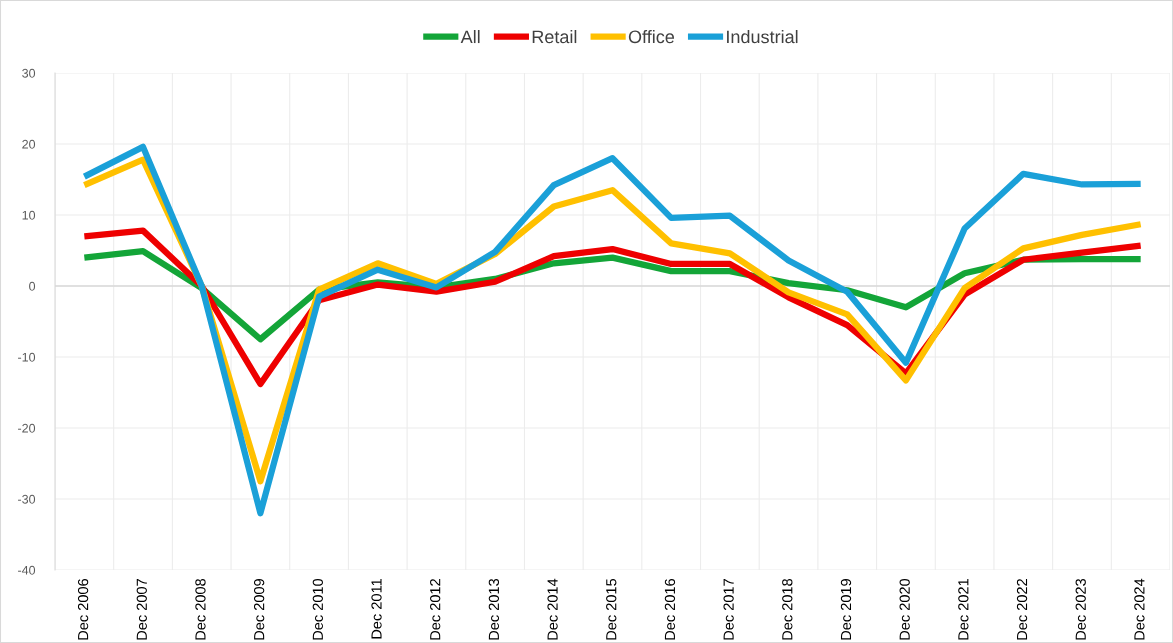 This screenshot has height=643, width=1173. What do you see at coordinates (83, 609) in the screenshot?
I see `x-tick-label: Dec 2006` at bounding box center [83, 609].